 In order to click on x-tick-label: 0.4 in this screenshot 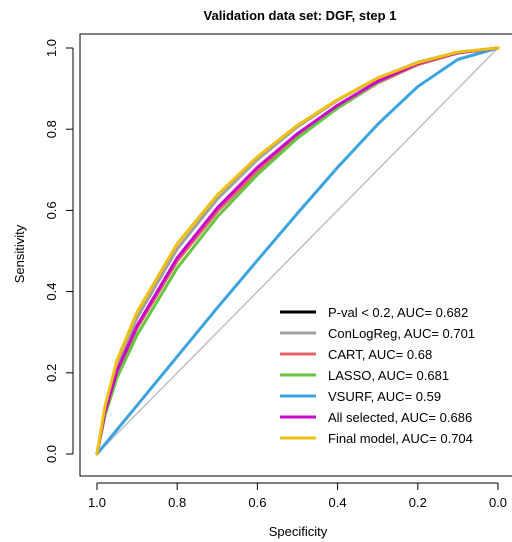, I will do `click(338, 502)`.